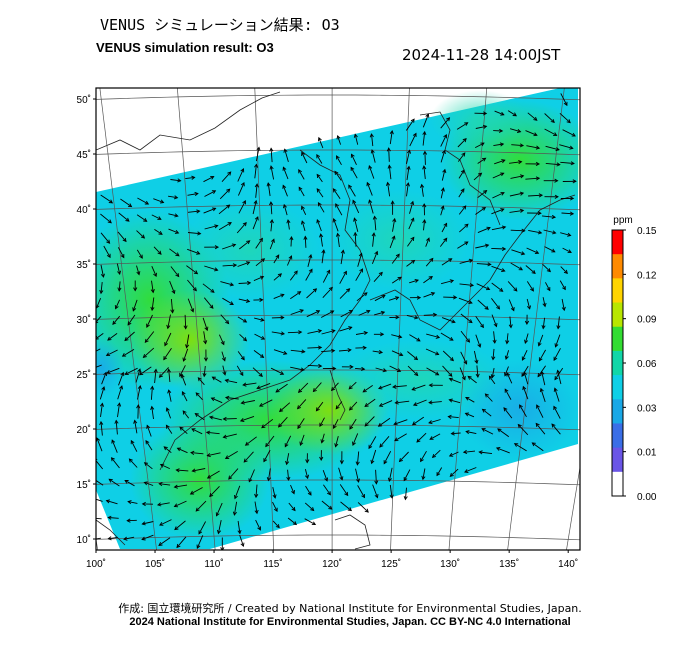  I want to click on colorbar-tick-label: 0.09, so click(647, 320).